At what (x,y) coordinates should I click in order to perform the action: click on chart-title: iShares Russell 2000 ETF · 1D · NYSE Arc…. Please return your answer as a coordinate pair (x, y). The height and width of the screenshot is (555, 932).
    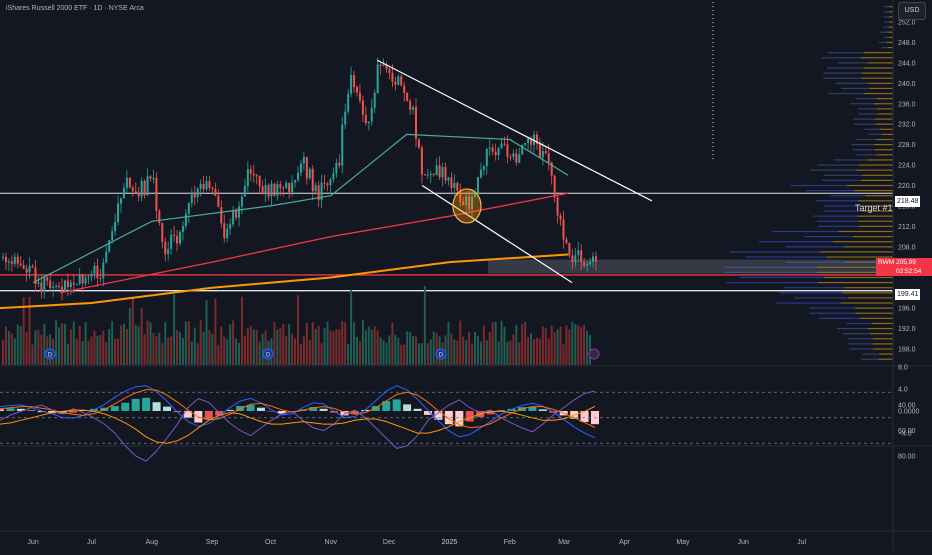
    Looking at the image, I should click on (75, 8).